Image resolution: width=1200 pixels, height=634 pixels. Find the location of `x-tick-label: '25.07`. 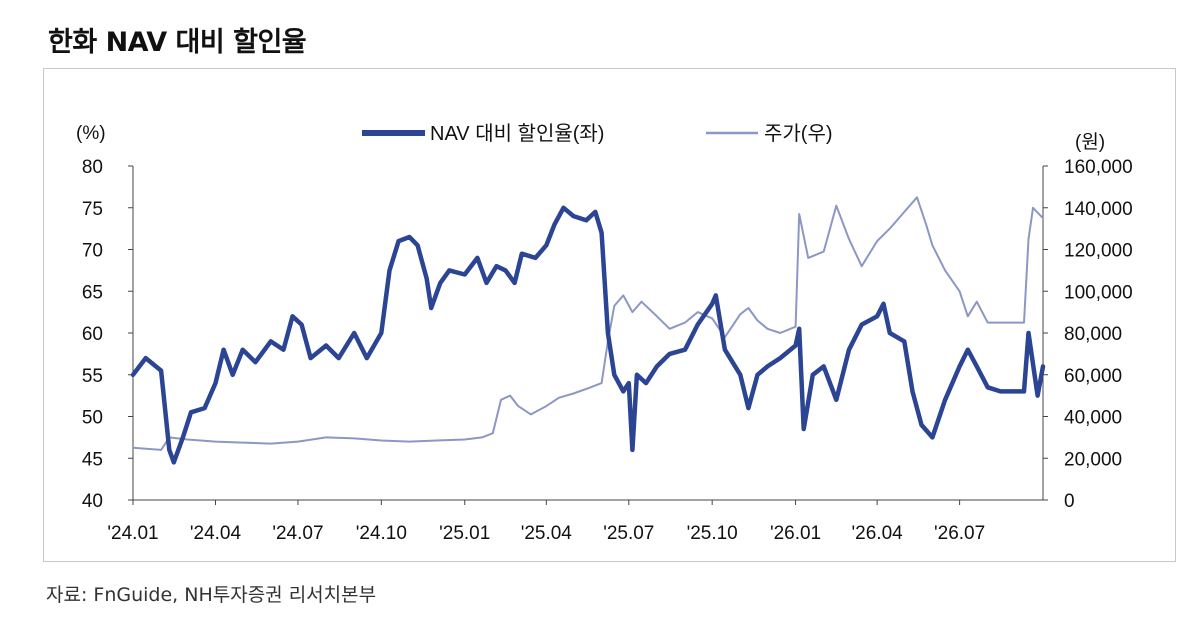

x-tick-label: '25.07 is located at coordinates (628, 533).